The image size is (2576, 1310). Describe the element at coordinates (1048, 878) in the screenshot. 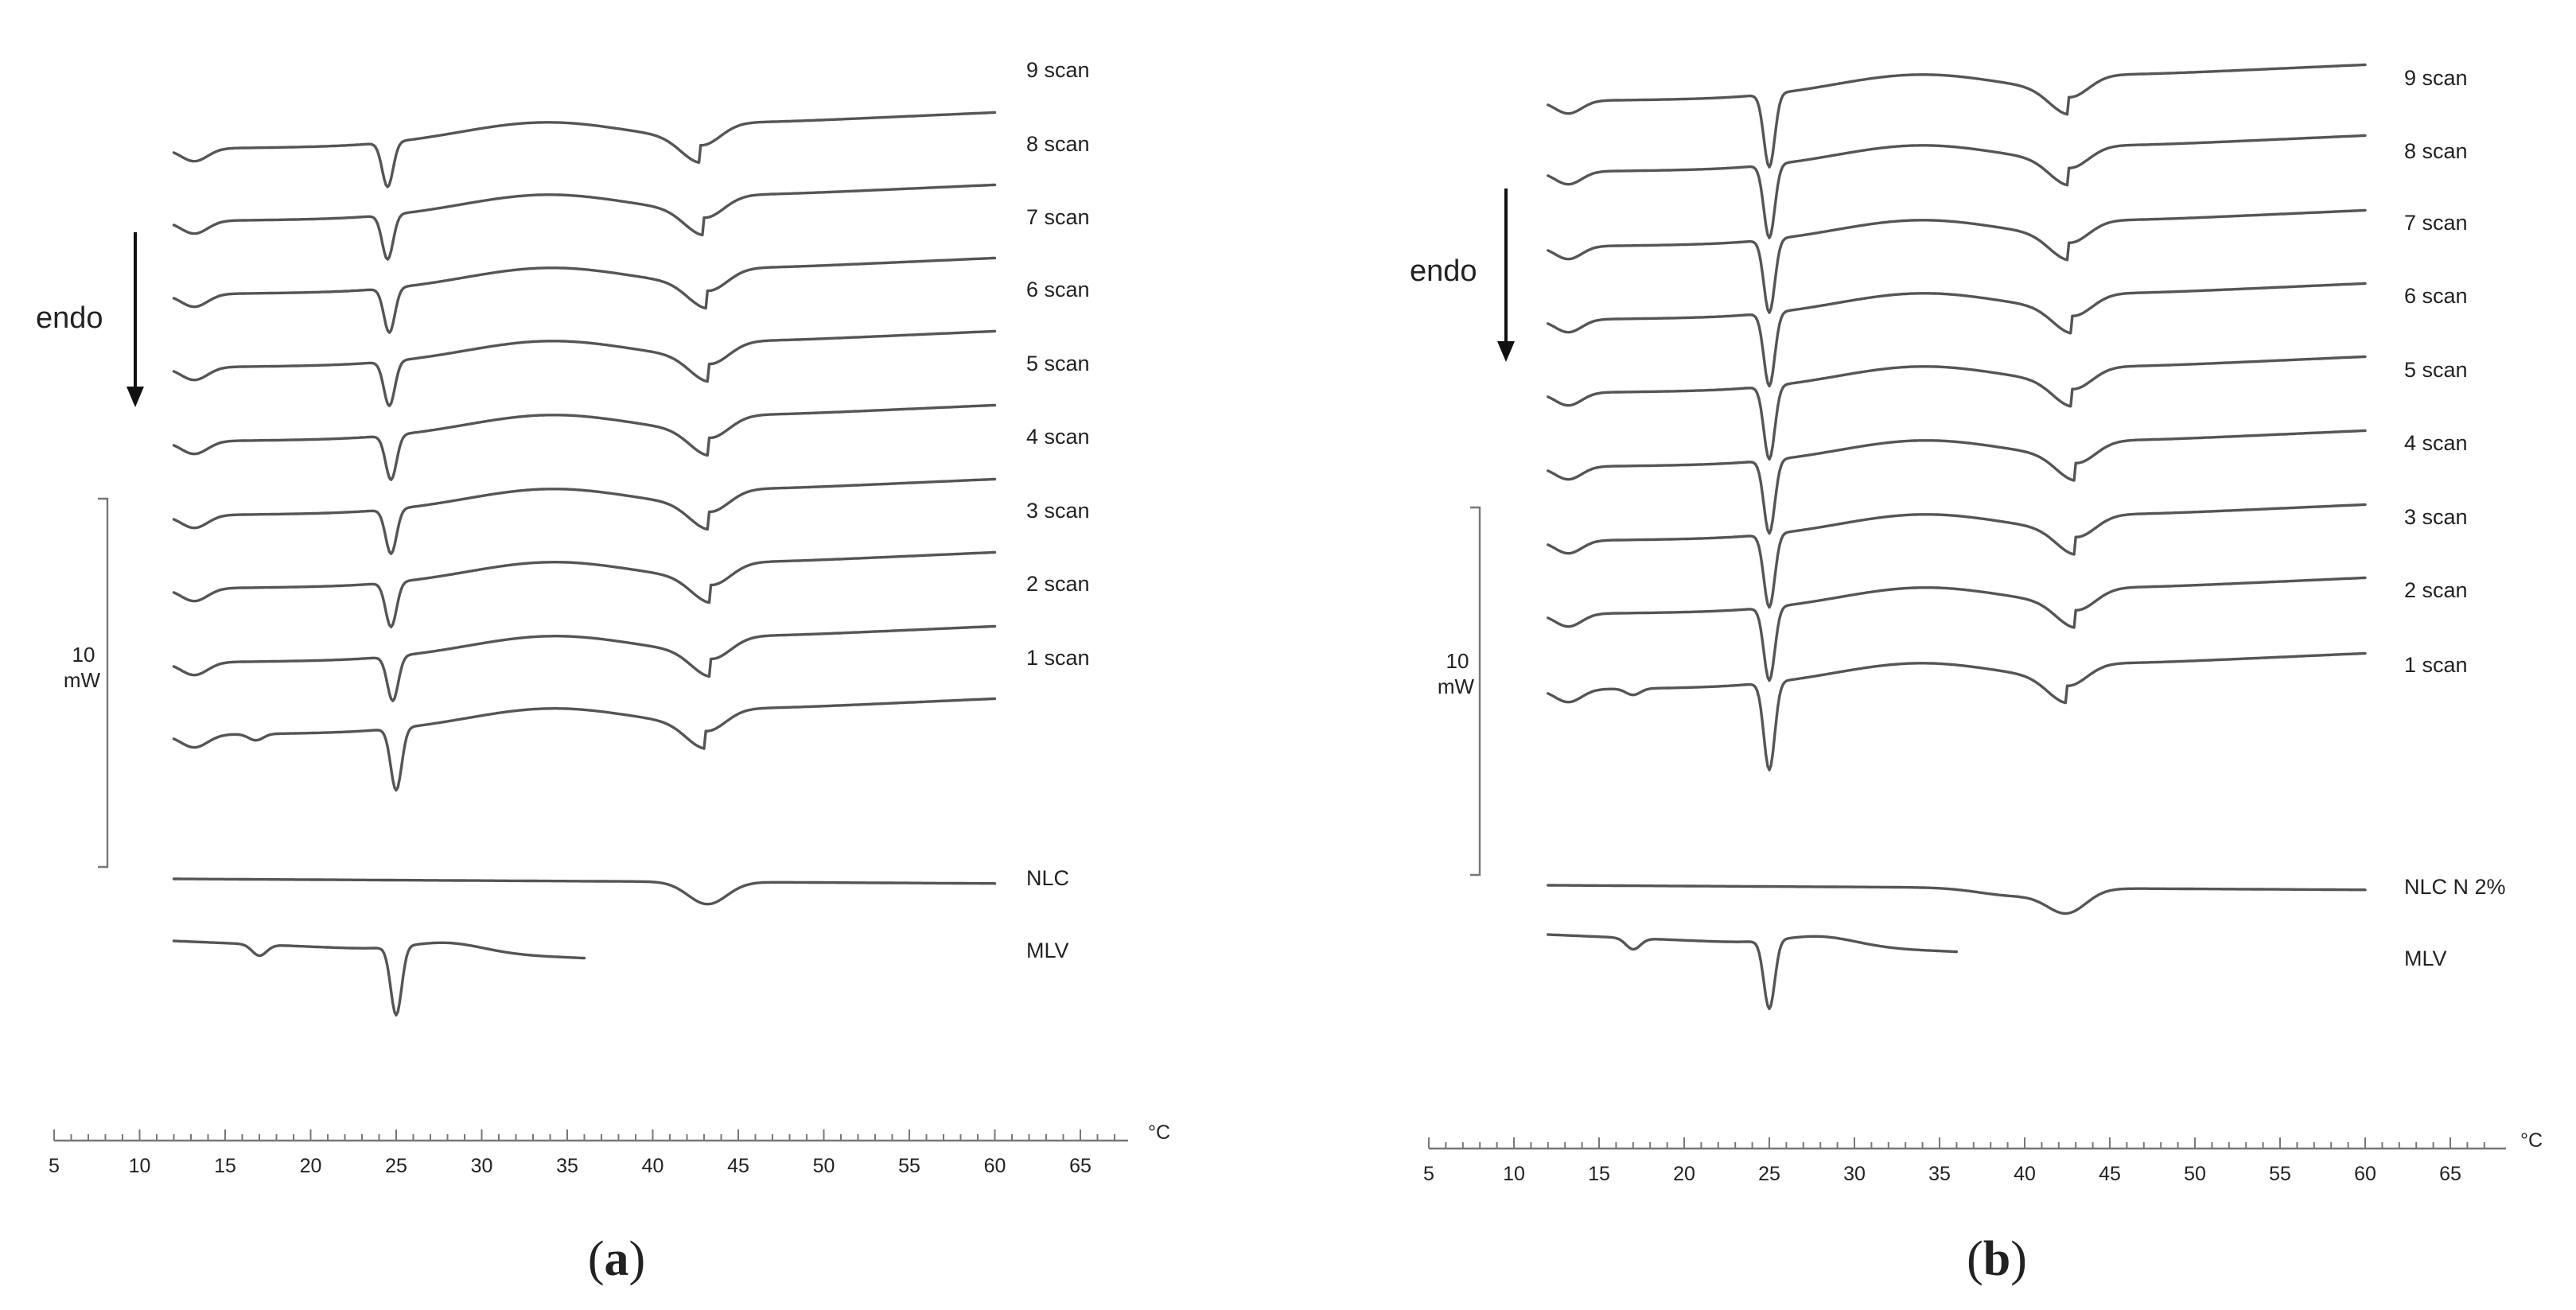

I see `series-label-nlc: NLC` at that location.